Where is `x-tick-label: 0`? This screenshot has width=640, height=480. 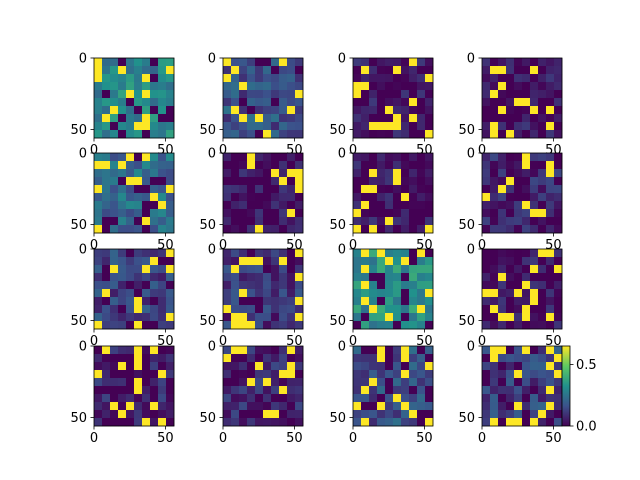
x-tick-label: 0 is located at coordinates (353, 438).